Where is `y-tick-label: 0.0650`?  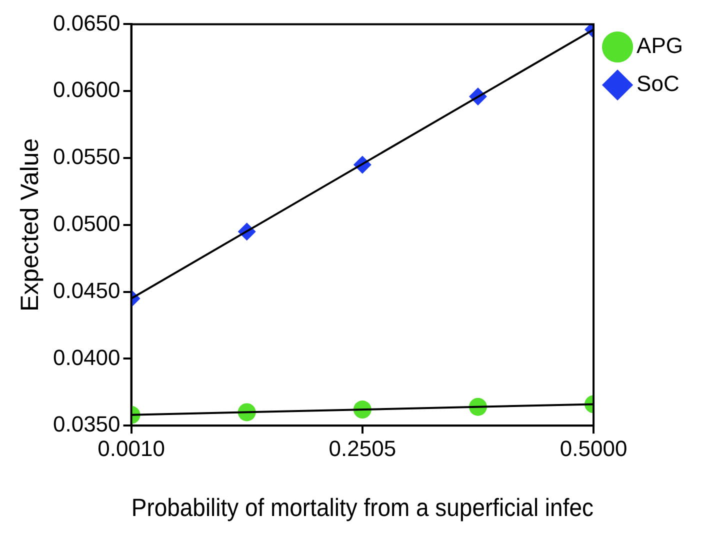
y-tick-label: 0.0650 is located at coordinates (86, 23).